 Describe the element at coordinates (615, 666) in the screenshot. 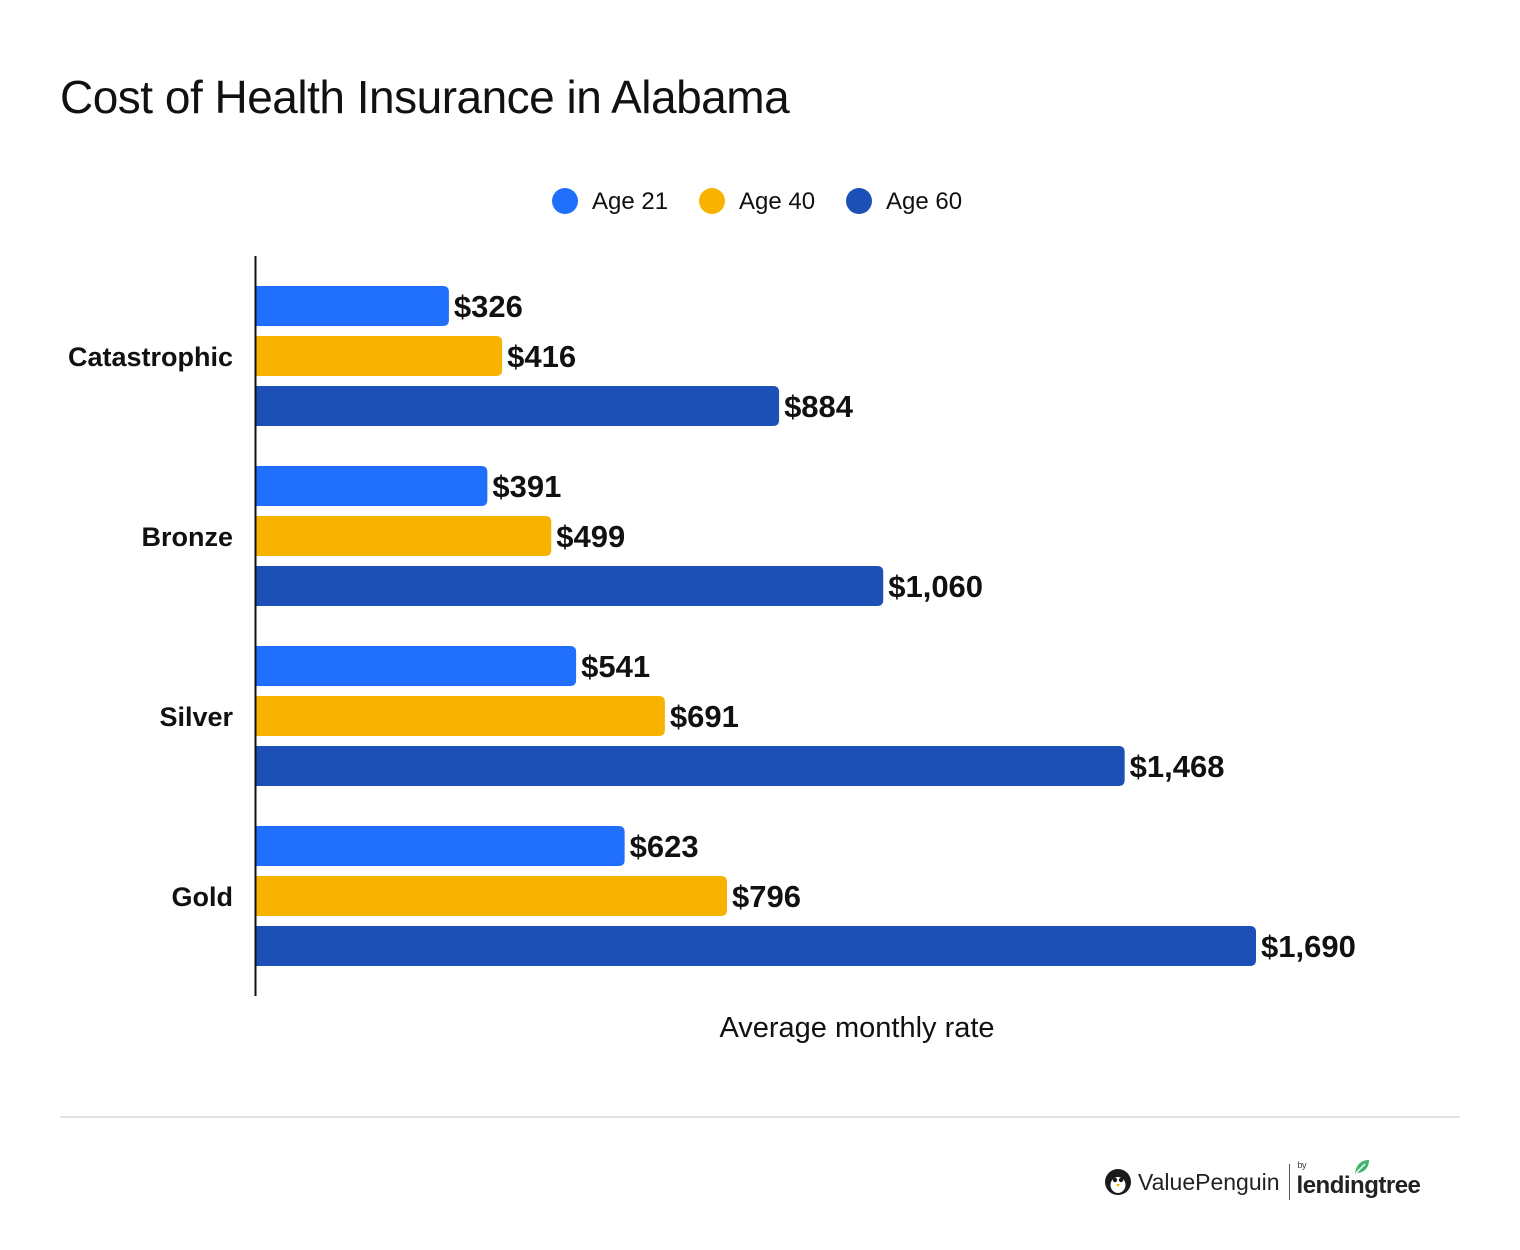

I see `value-label-silver-age-21: $541` at that location.